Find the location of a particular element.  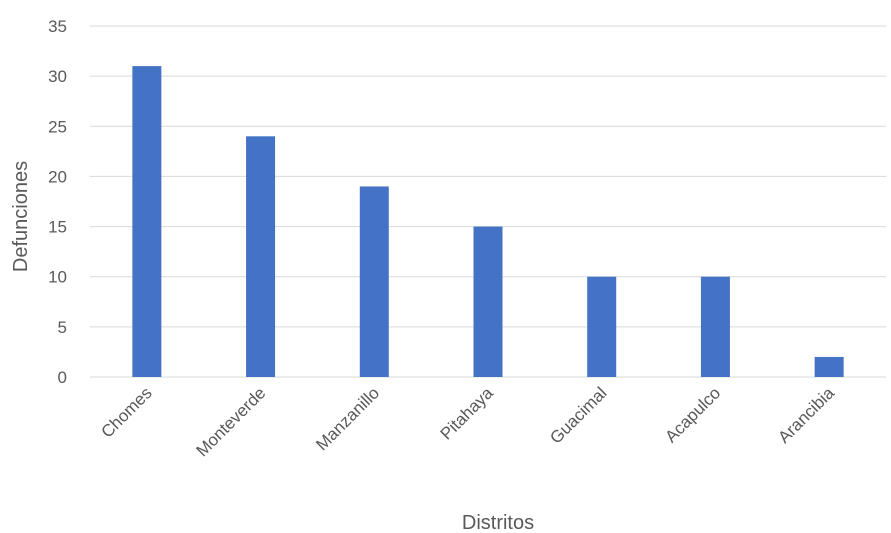

y-axis-title: Defunciones is located at coordinates (21, 216).